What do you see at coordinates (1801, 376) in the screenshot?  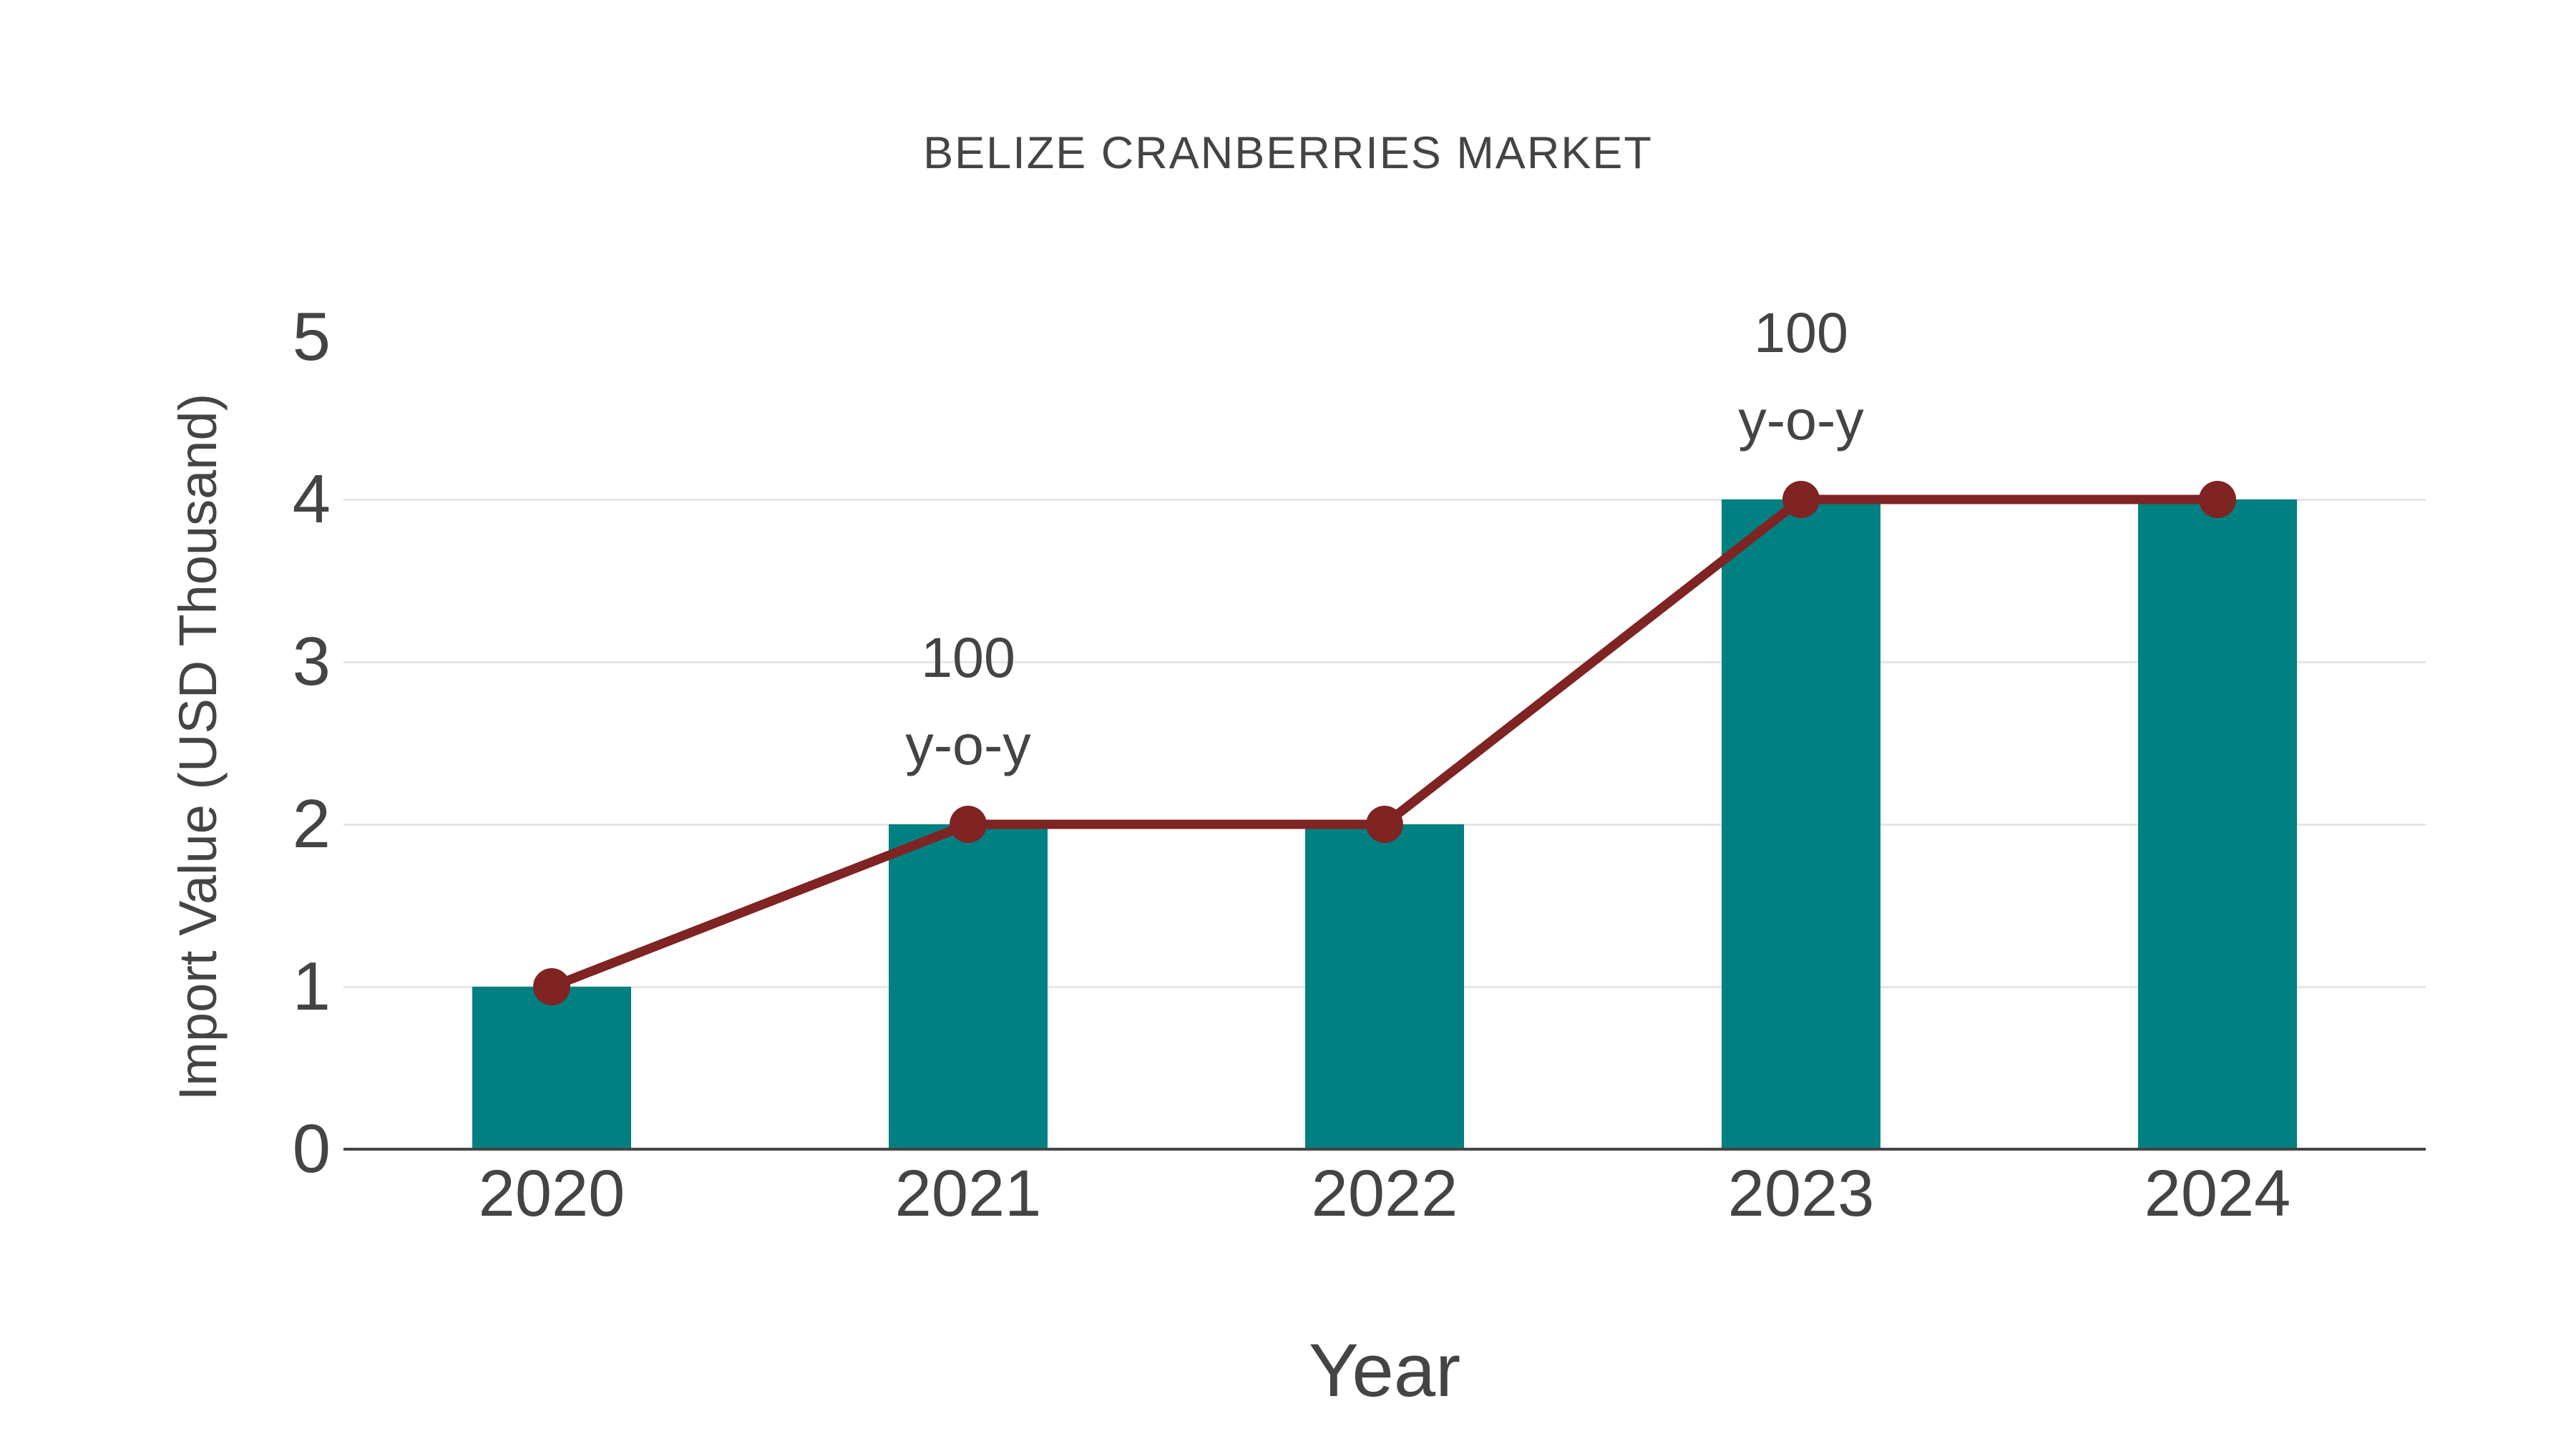 I see `annotation-2023: 100 y-o-y` at bounding box center [1801, 376].